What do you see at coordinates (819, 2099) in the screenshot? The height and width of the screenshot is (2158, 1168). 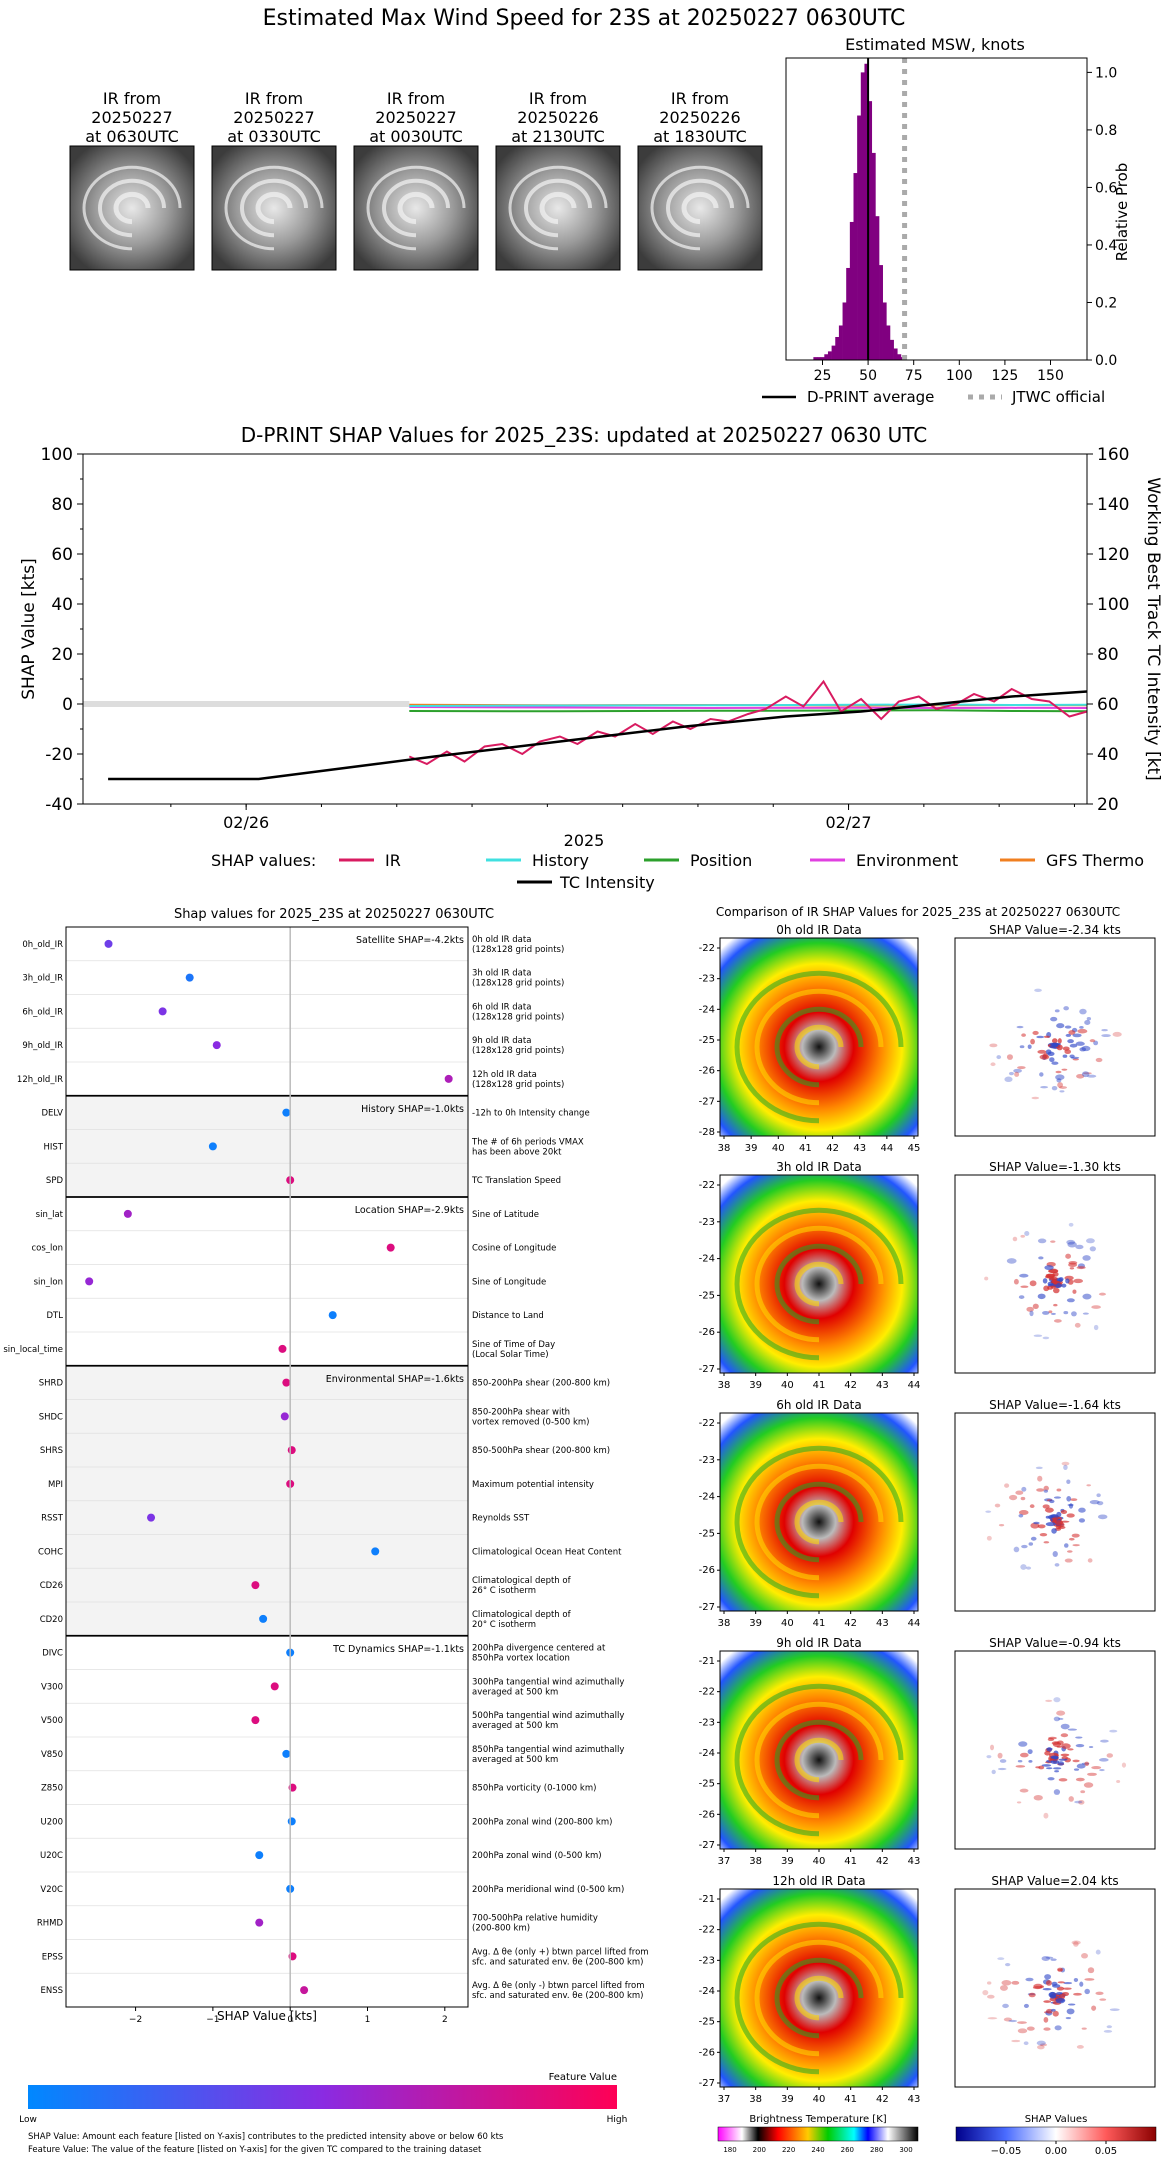 I see `ir-xtick-label: 40` at bounding box center [819, 2099].